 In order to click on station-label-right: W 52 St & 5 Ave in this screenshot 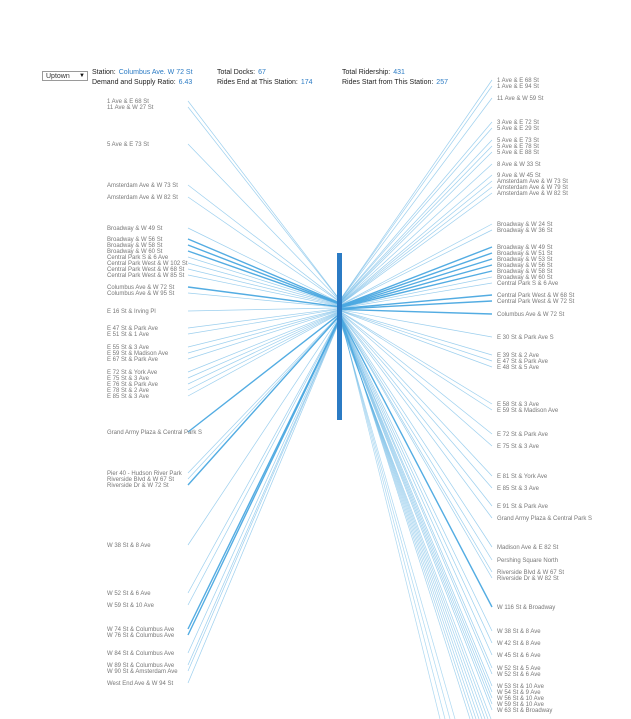, I will do `click(519, 669)`.